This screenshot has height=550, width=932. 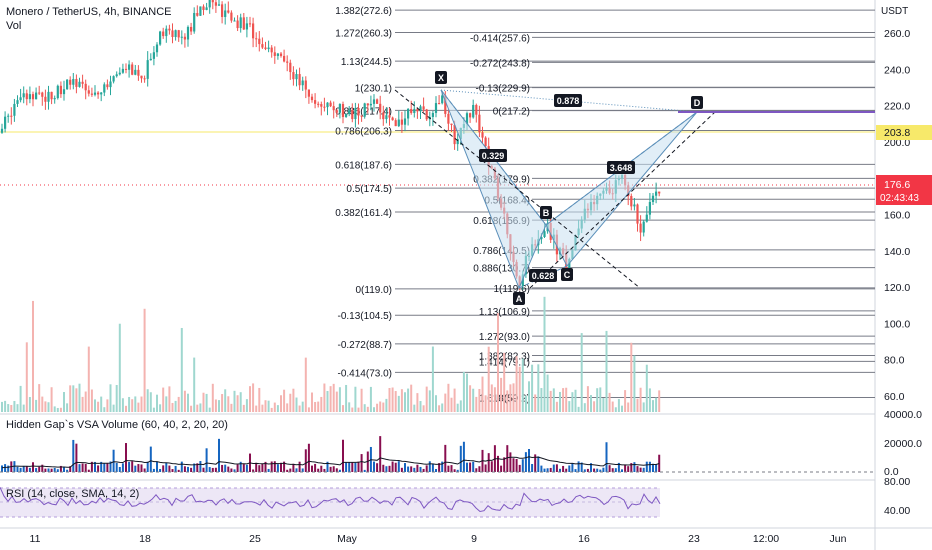 What do you see at coordinates (73, 494) in the screenshot?
I see `rsi-title: RSI (14, close, SMA, 14, 2)` at bounding box center [73, 494].